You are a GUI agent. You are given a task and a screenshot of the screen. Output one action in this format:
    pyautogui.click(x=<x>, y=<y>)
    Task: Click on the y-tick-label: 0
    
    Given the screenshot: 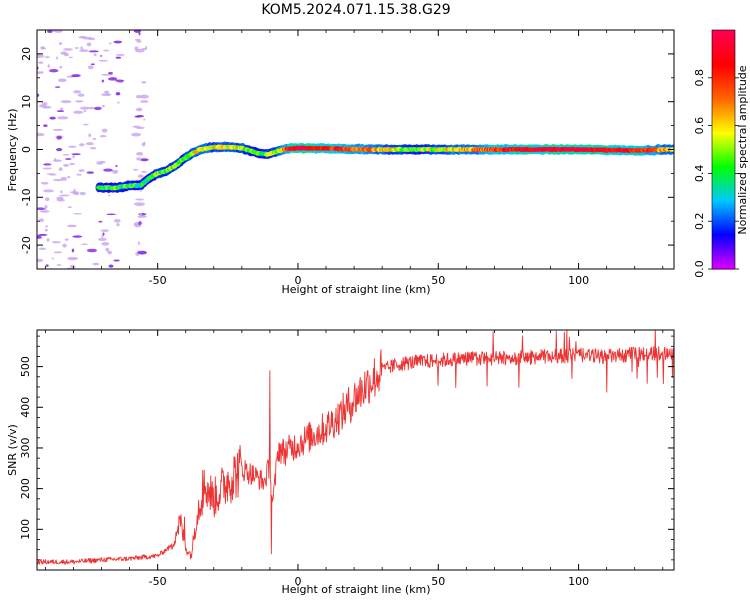 What is the action you would take?
    pyautogui.click(x=26, y=149)
    